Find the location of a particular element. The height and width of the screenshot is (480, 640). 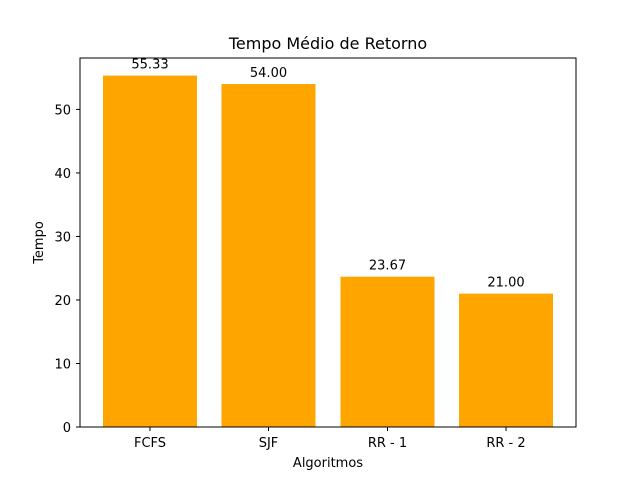

y-tick-label: 10 is located at coordinates (62, 364).